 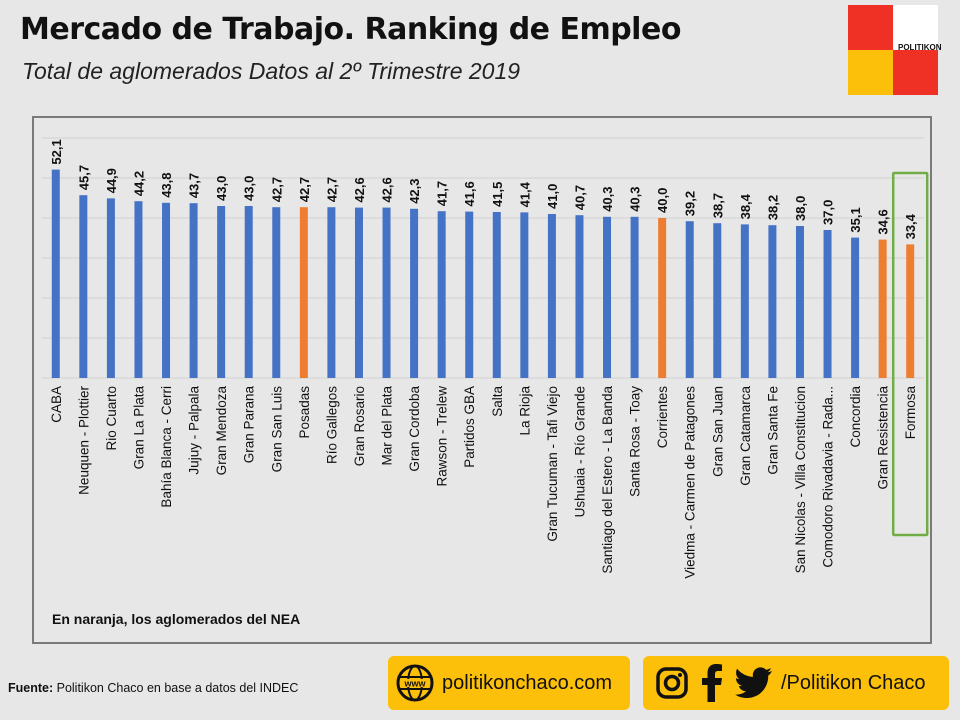 What do you see at coordinates (855, 219) in the screenshot?
I see `data-label: 35,1` at bounding box center [855, 219].